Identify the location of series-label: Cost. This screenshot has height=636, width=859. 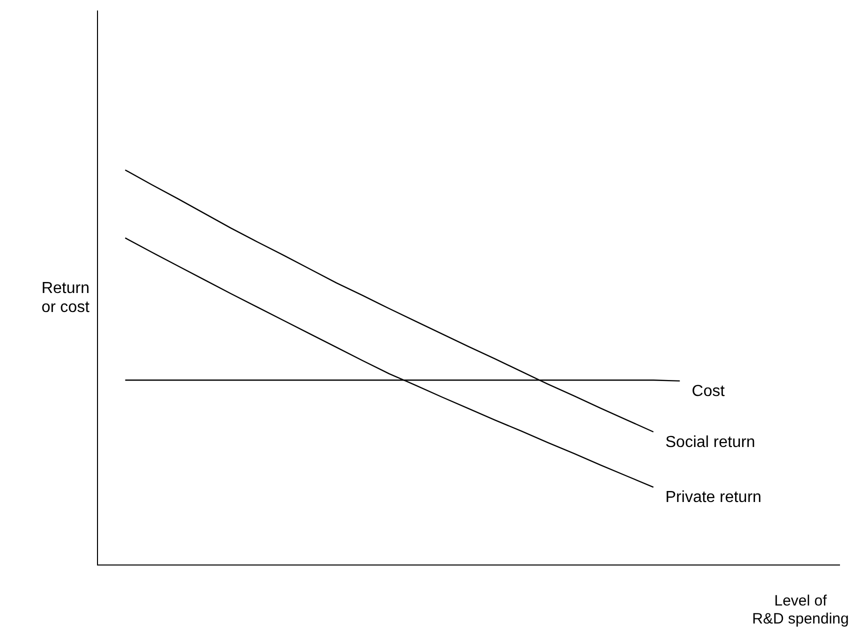
(709, 391).